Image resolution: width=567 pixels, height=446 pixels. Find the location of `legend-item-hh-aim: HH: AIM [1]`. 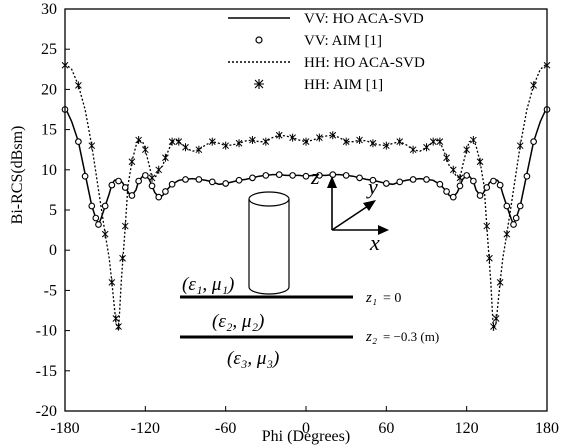

legend-item-hh-aim: HH: AIM [1] is located at coordinates (318, 85).